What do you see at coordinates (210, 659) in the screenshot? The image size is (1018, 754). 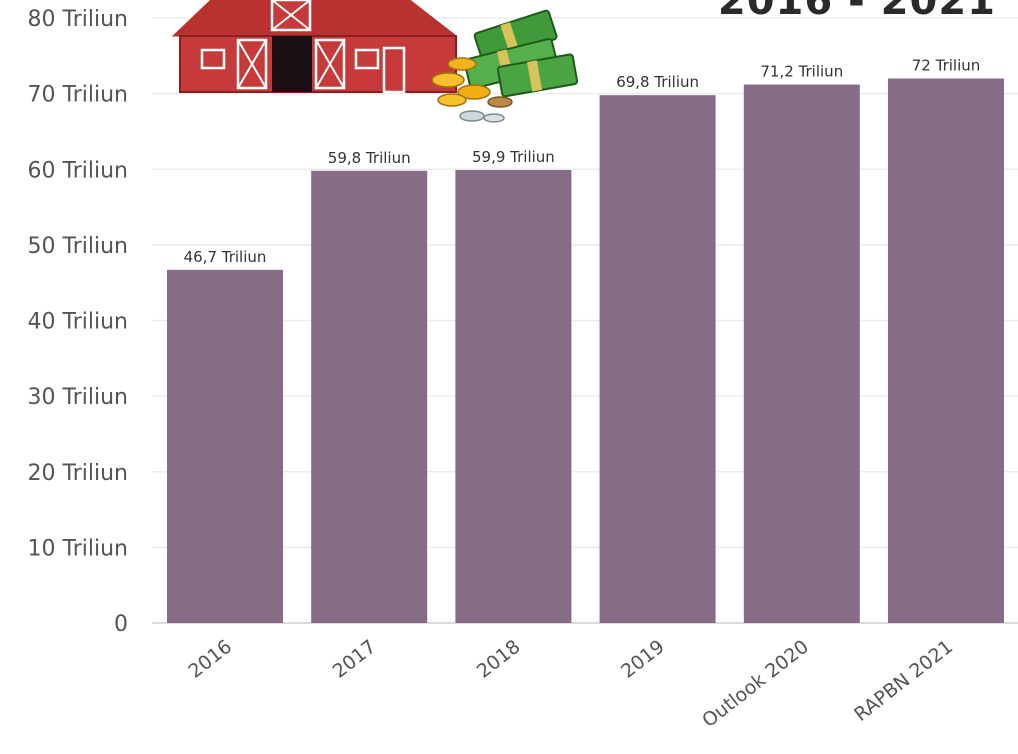 I see `x-tick-label: 2016` at bounding box center [210, 659].